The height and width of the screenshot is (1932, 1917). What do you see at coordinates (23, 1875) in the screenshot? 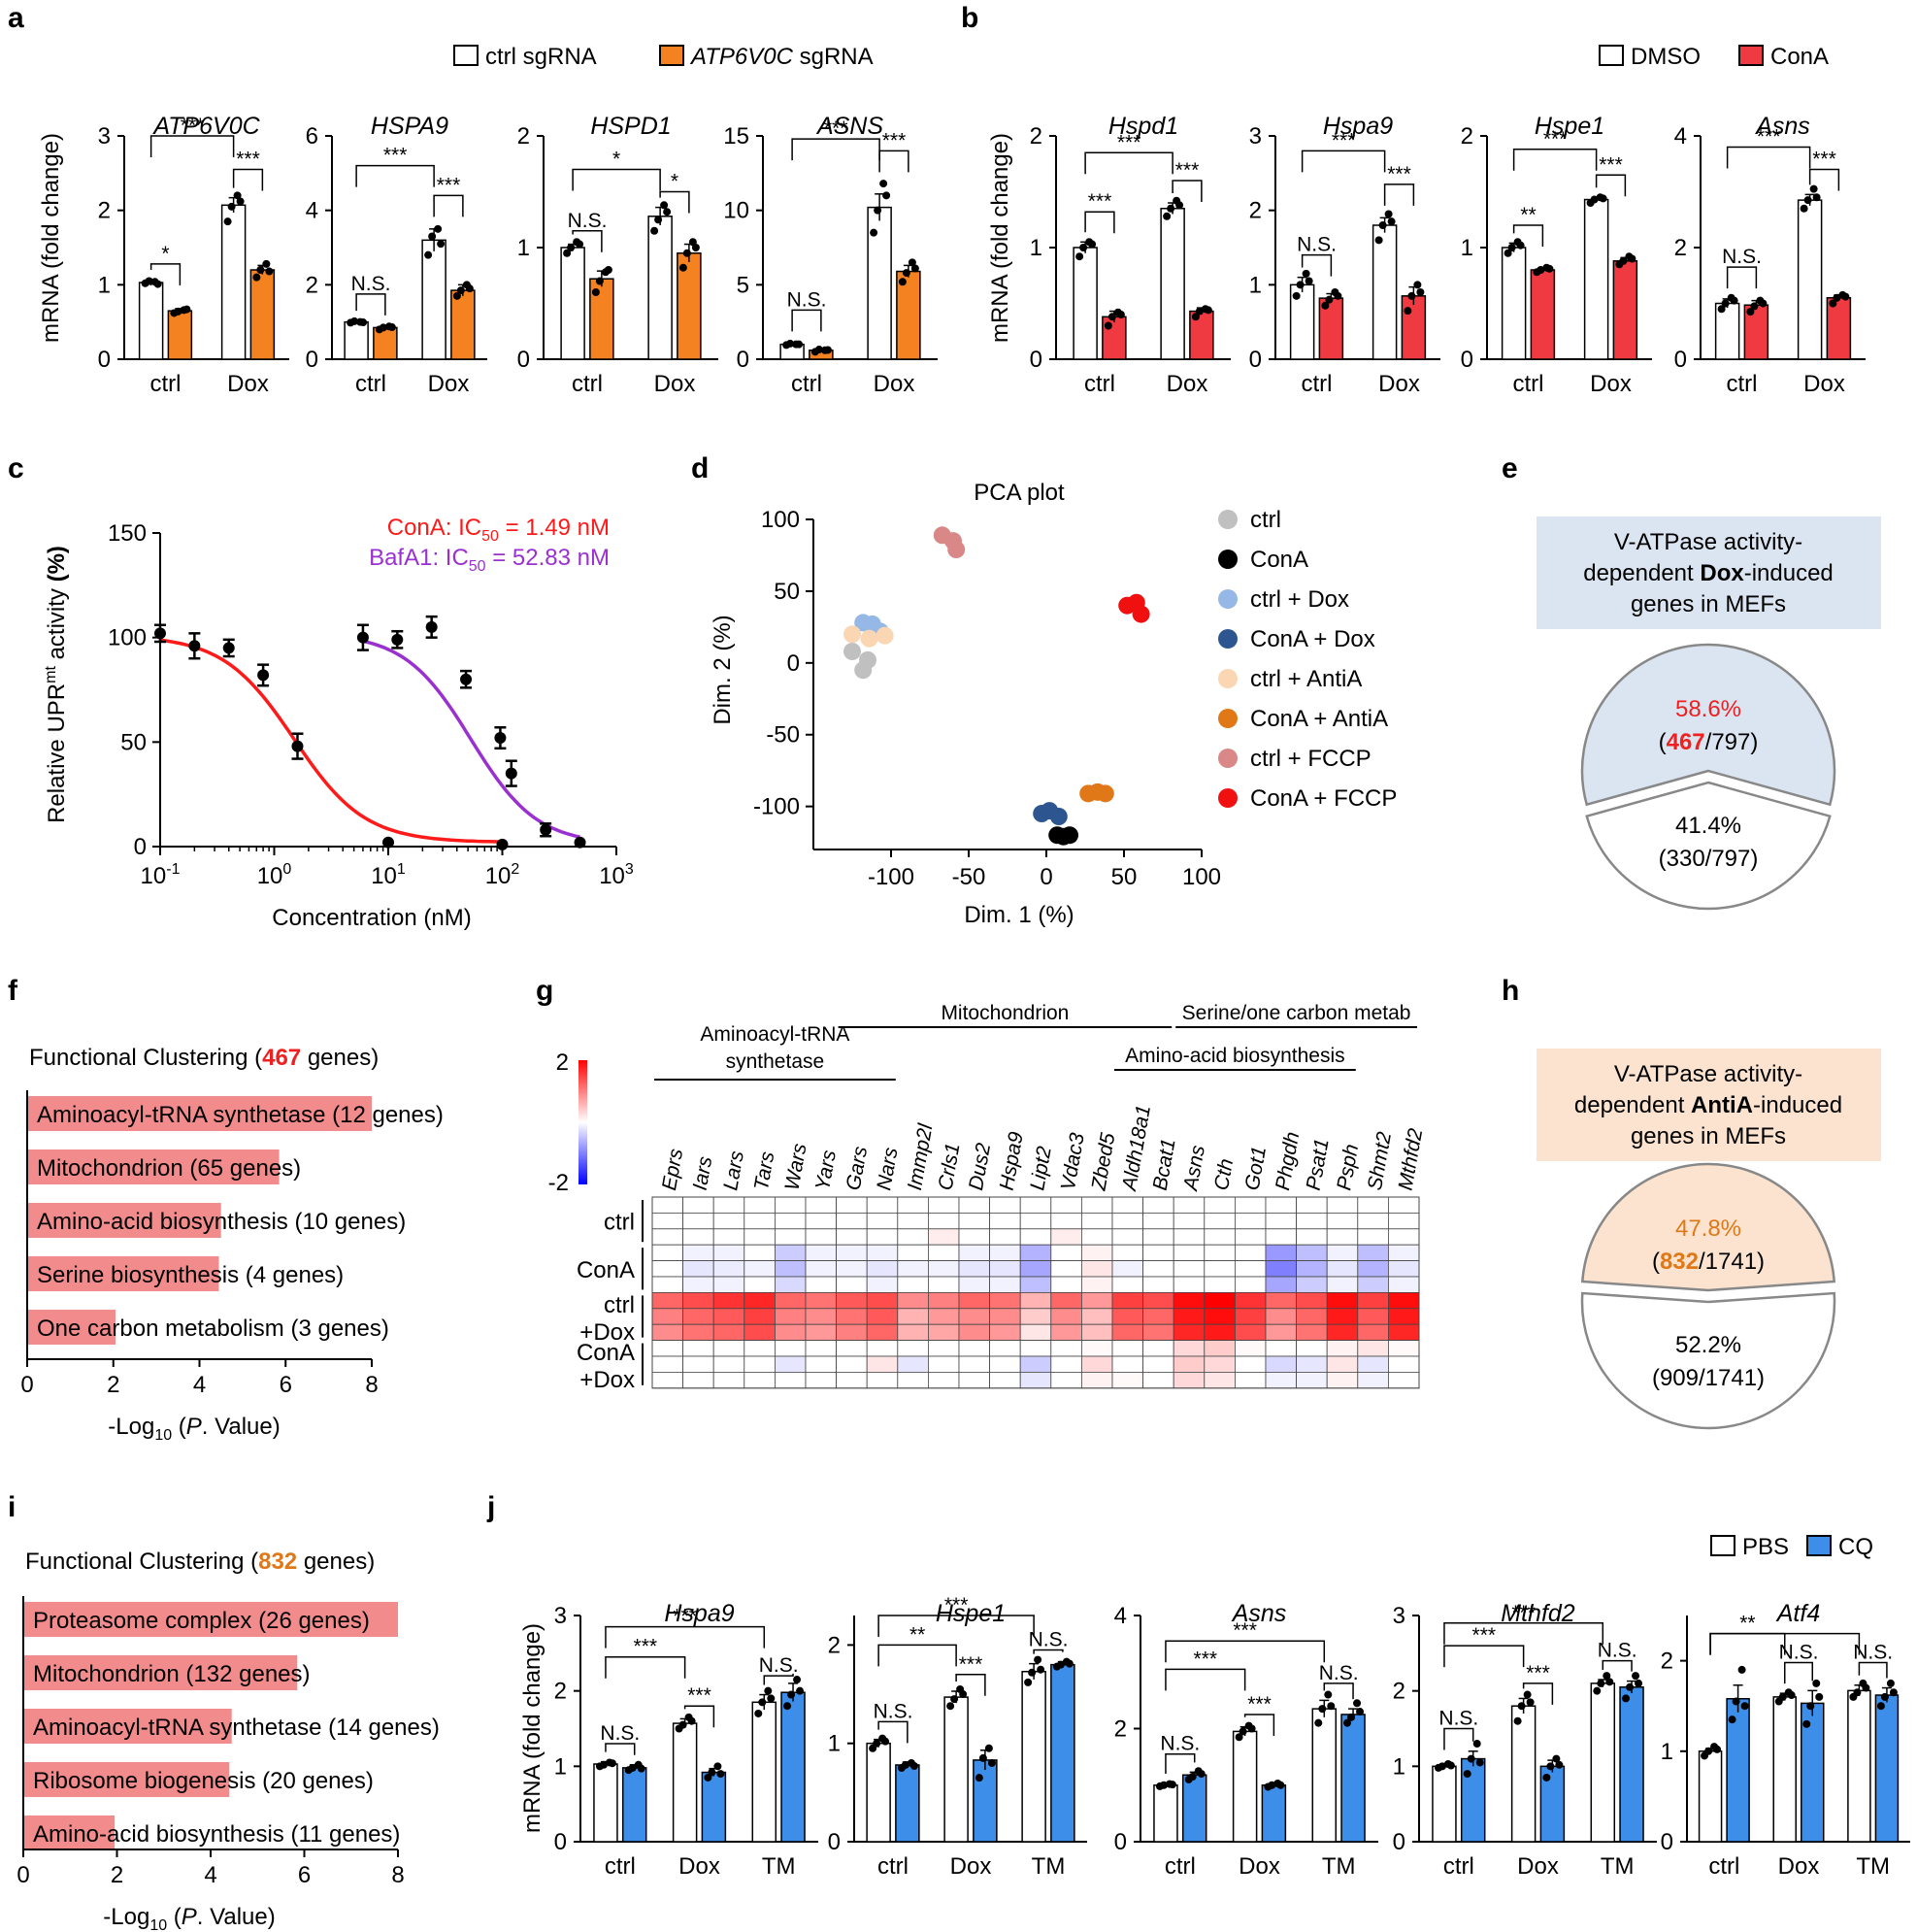
I see `x-tick-label: 0` at bounding box center [23, 1875].